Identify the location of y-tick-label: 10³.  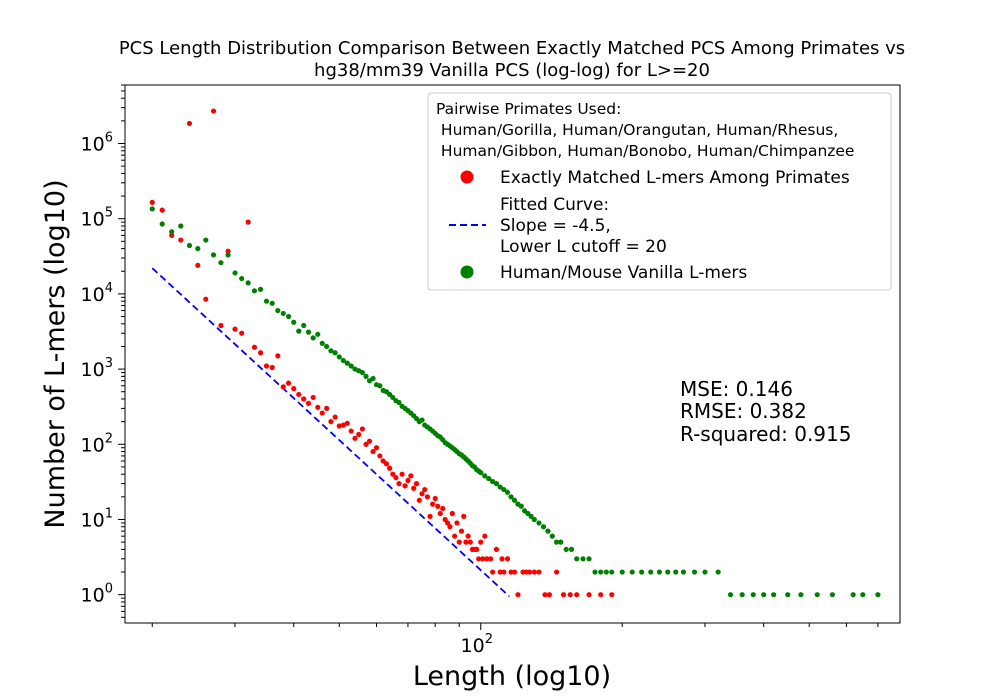
(97, 368).